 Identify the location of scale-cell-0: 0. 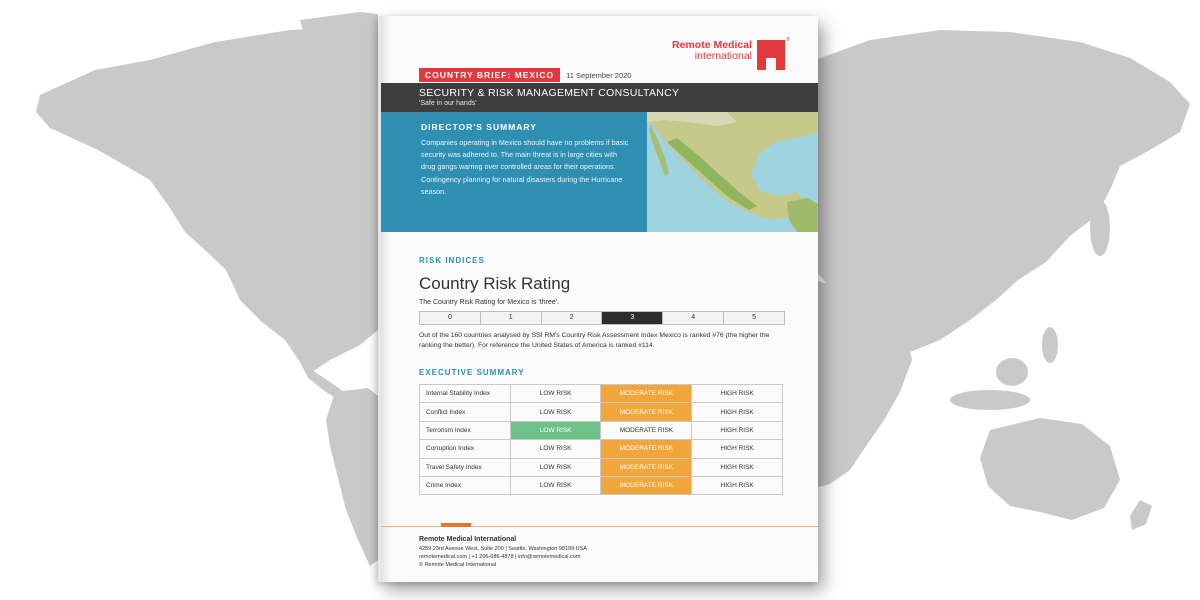
(450, 318).